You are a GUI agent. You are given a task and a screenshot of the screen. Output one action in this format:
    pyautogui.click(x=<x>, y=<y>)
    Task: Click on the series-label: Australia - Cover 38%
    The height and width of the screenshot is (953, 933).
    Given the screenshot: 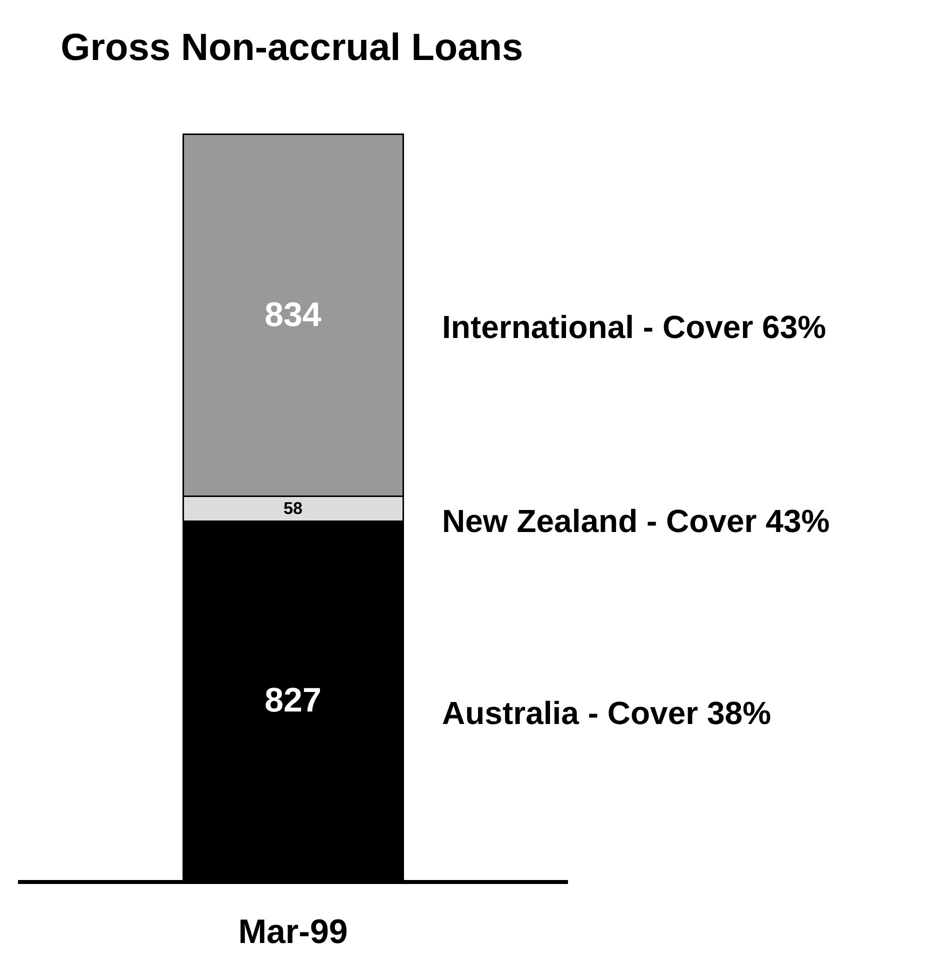 What is the action you would take?
    pyautogui.click(x=607, y=713)
    